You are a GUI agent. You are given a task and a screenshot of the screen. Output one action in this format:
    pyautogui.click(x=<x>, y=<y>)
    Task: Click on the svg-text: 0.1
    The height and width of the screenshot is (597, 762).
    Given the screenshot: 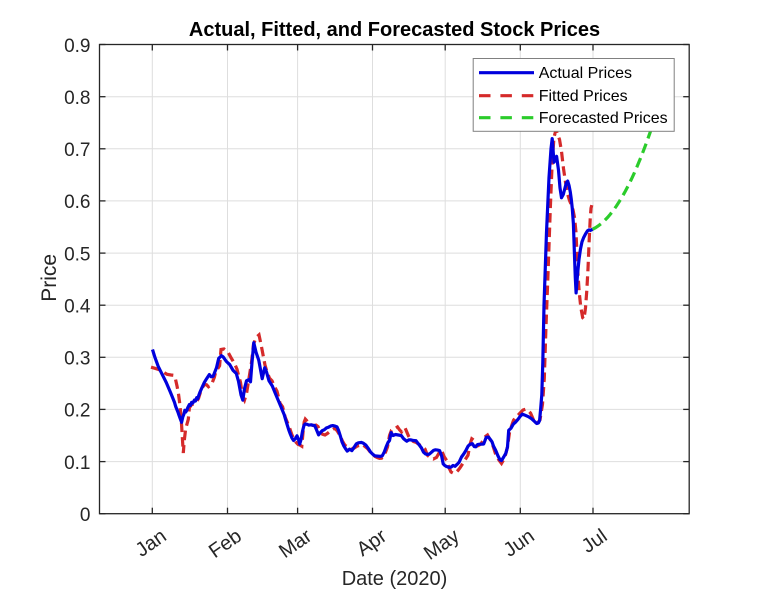 What is the action you would take?
    pyautogui.click(x=77, y=463)
    